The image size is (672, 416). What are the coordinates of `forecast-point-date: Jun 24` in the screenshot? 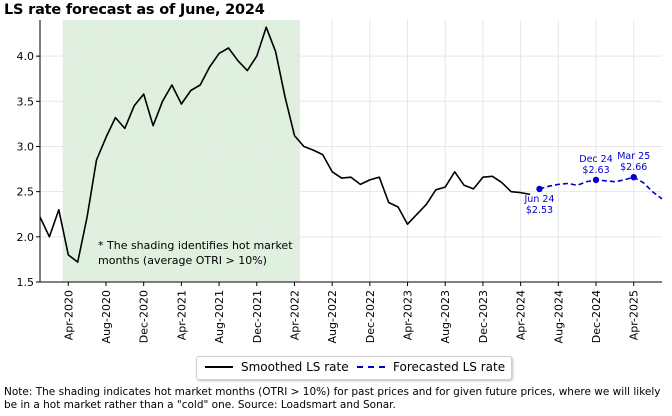 It's located at (539, 199).